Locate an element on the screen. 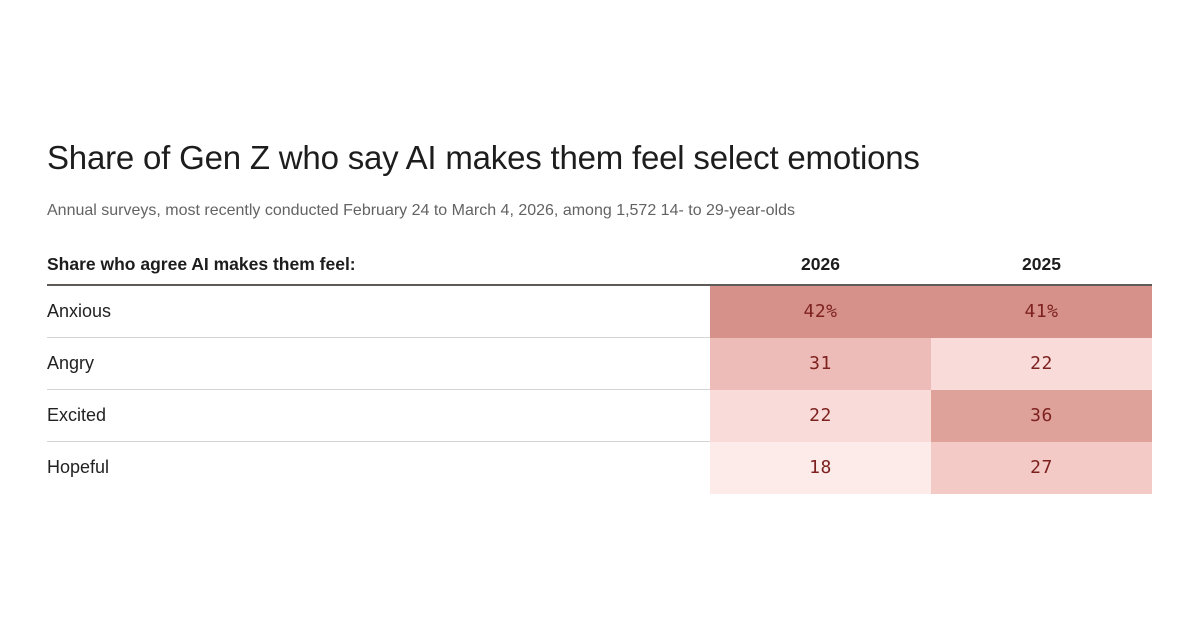  cell-anxious-2025: 41% is located at coordinates (1041, 311).